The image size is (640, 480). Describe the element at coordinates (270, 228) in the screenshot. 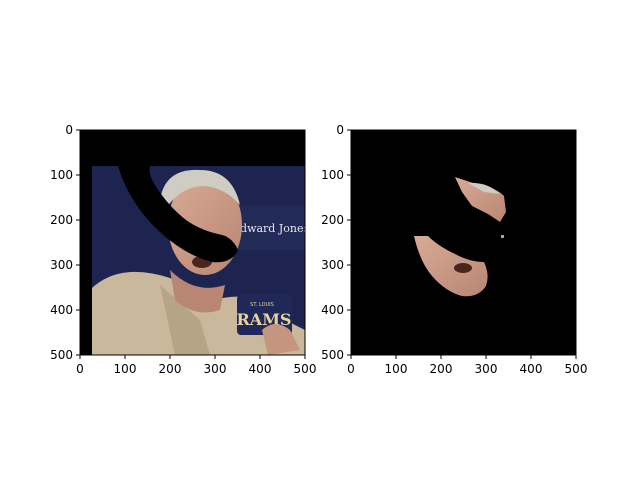

I see `backdrop-text: Edward Jones` at that location.